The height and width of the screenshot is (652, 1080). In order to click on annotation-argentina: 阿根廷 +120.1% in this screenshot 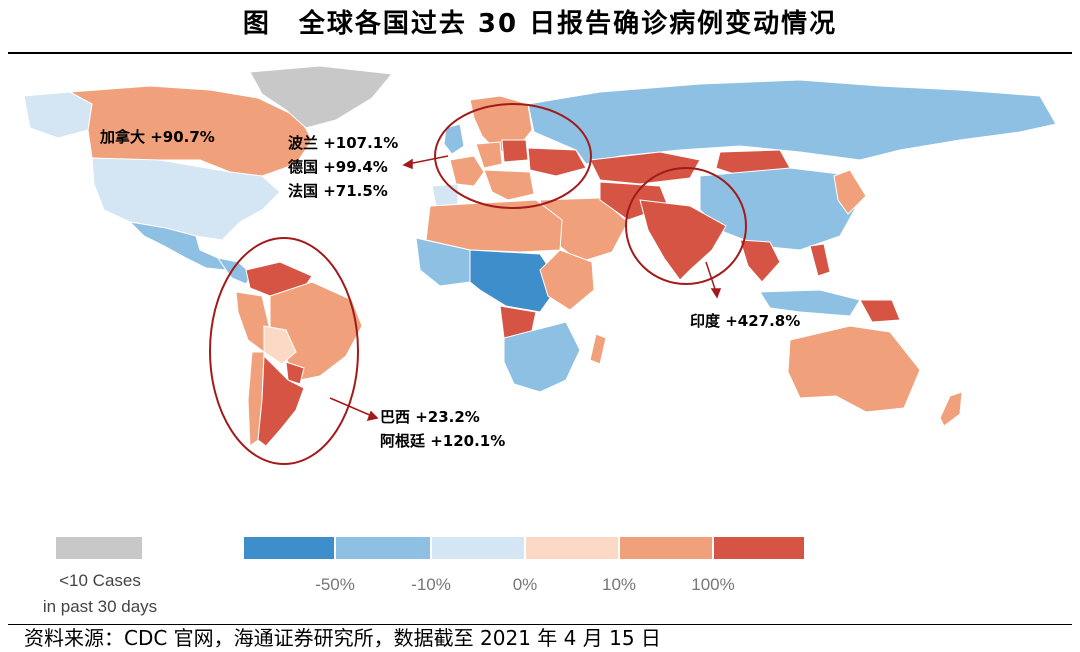, I will do `click(443, 441)`.